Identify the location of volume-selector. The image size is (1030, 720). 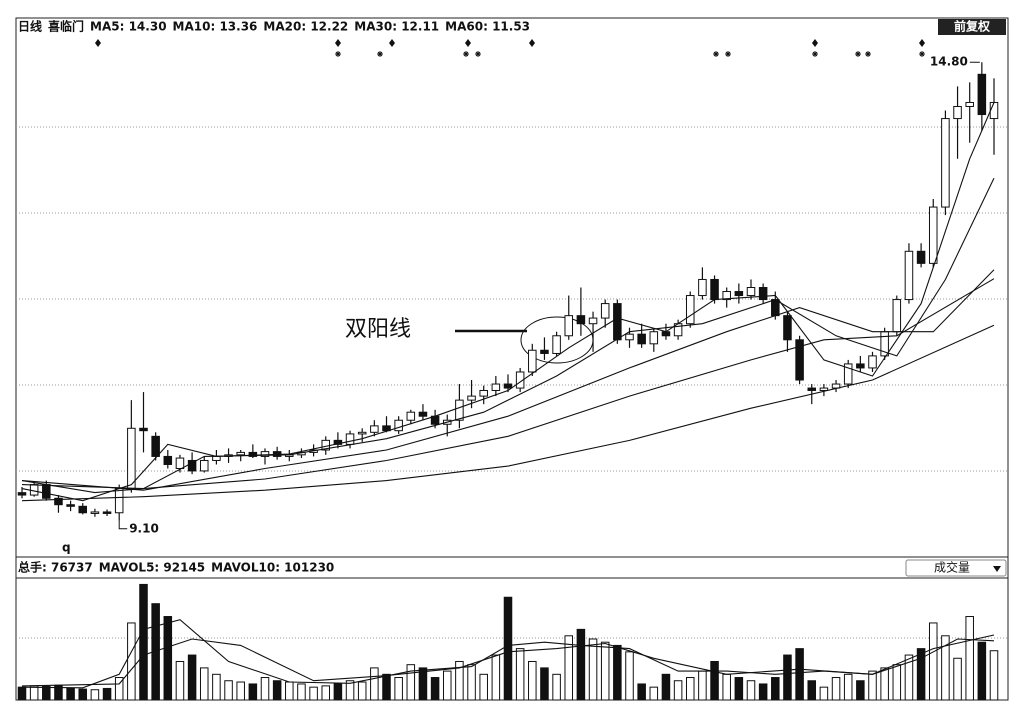
(956, 568).